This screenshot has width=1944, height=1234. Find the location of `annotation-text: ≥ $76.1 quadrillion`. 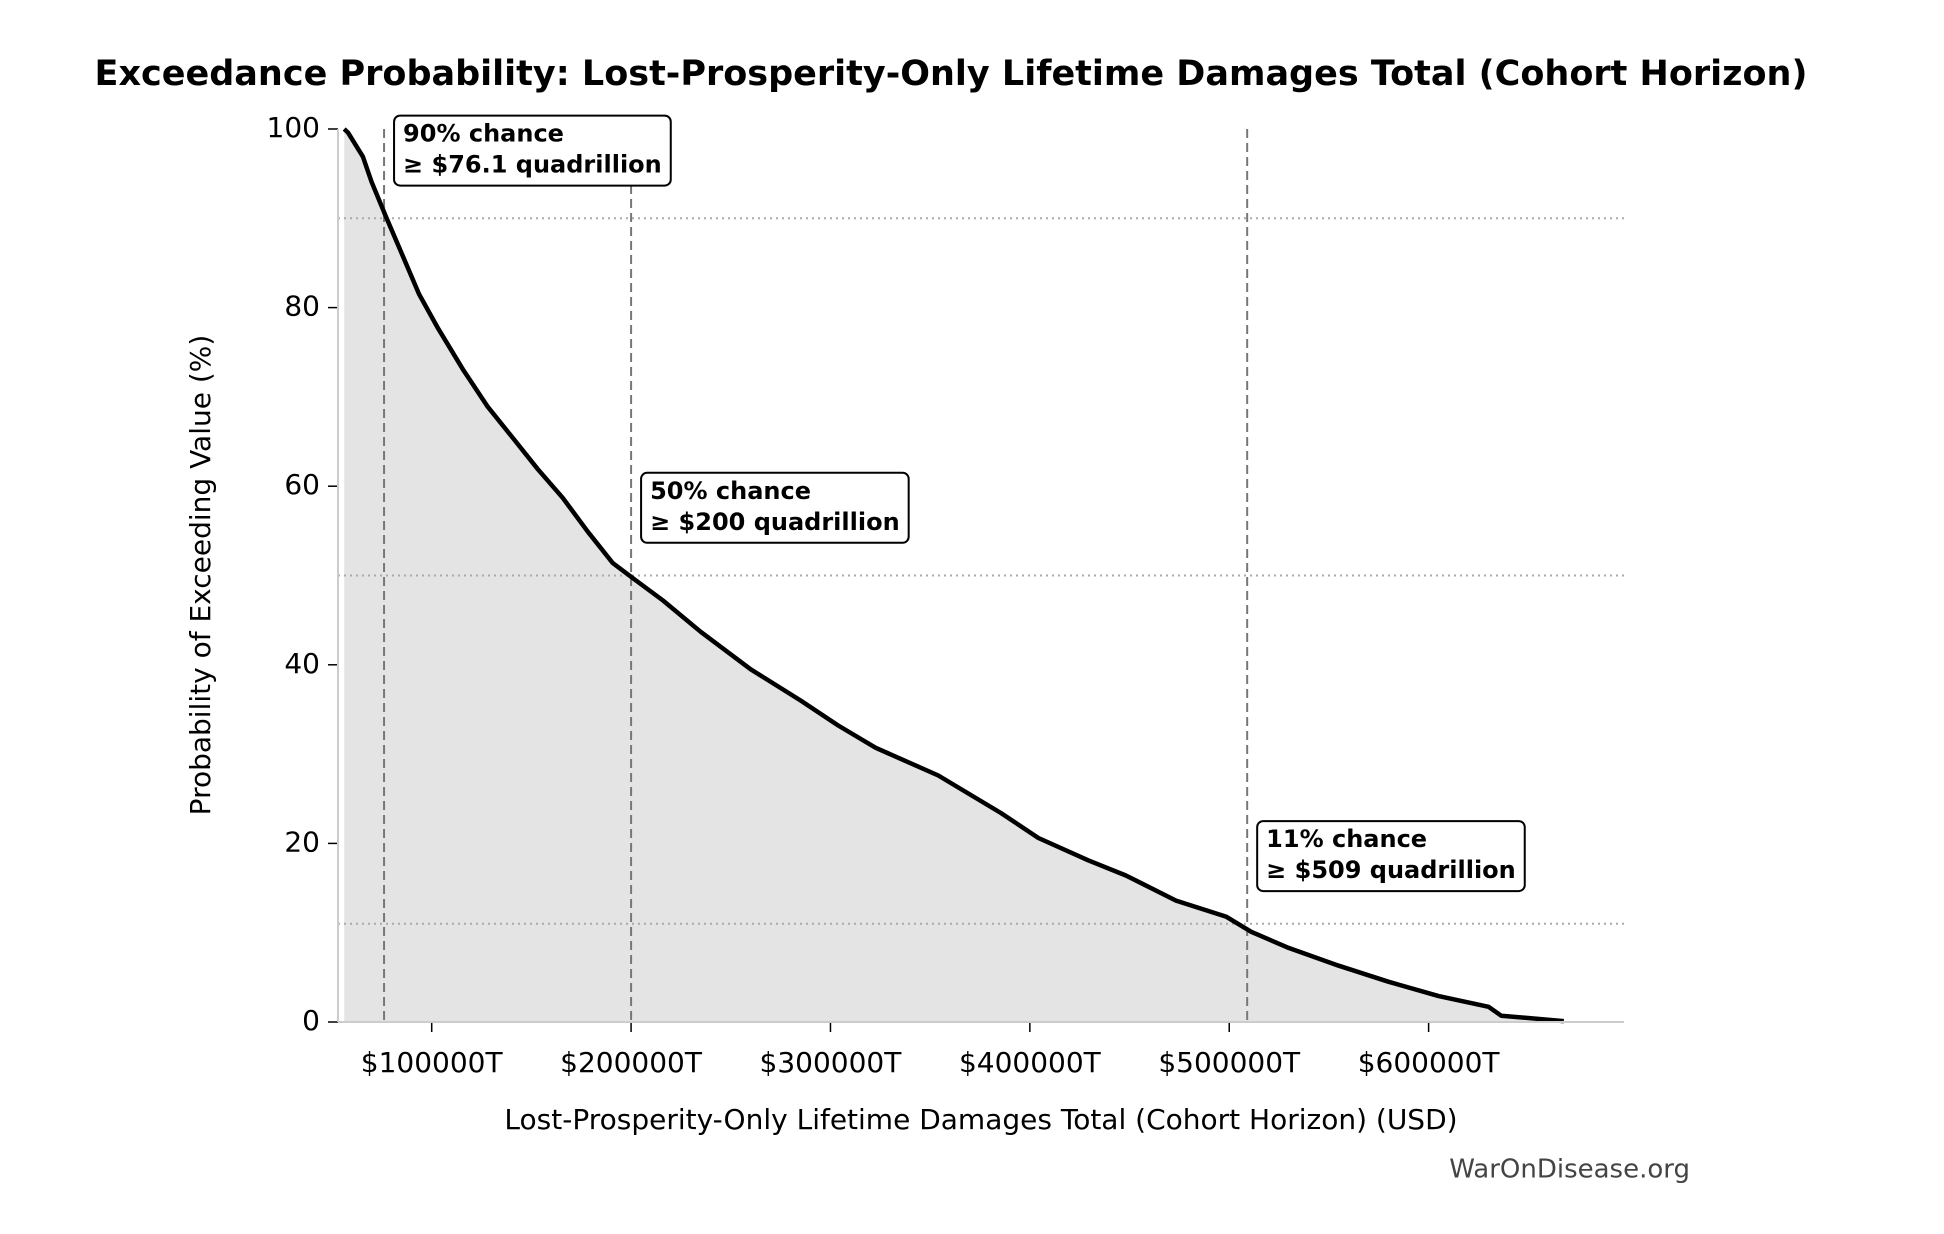

annotation-text: ≥ $76.1 quadrillion is located at coordinates (532, 165).